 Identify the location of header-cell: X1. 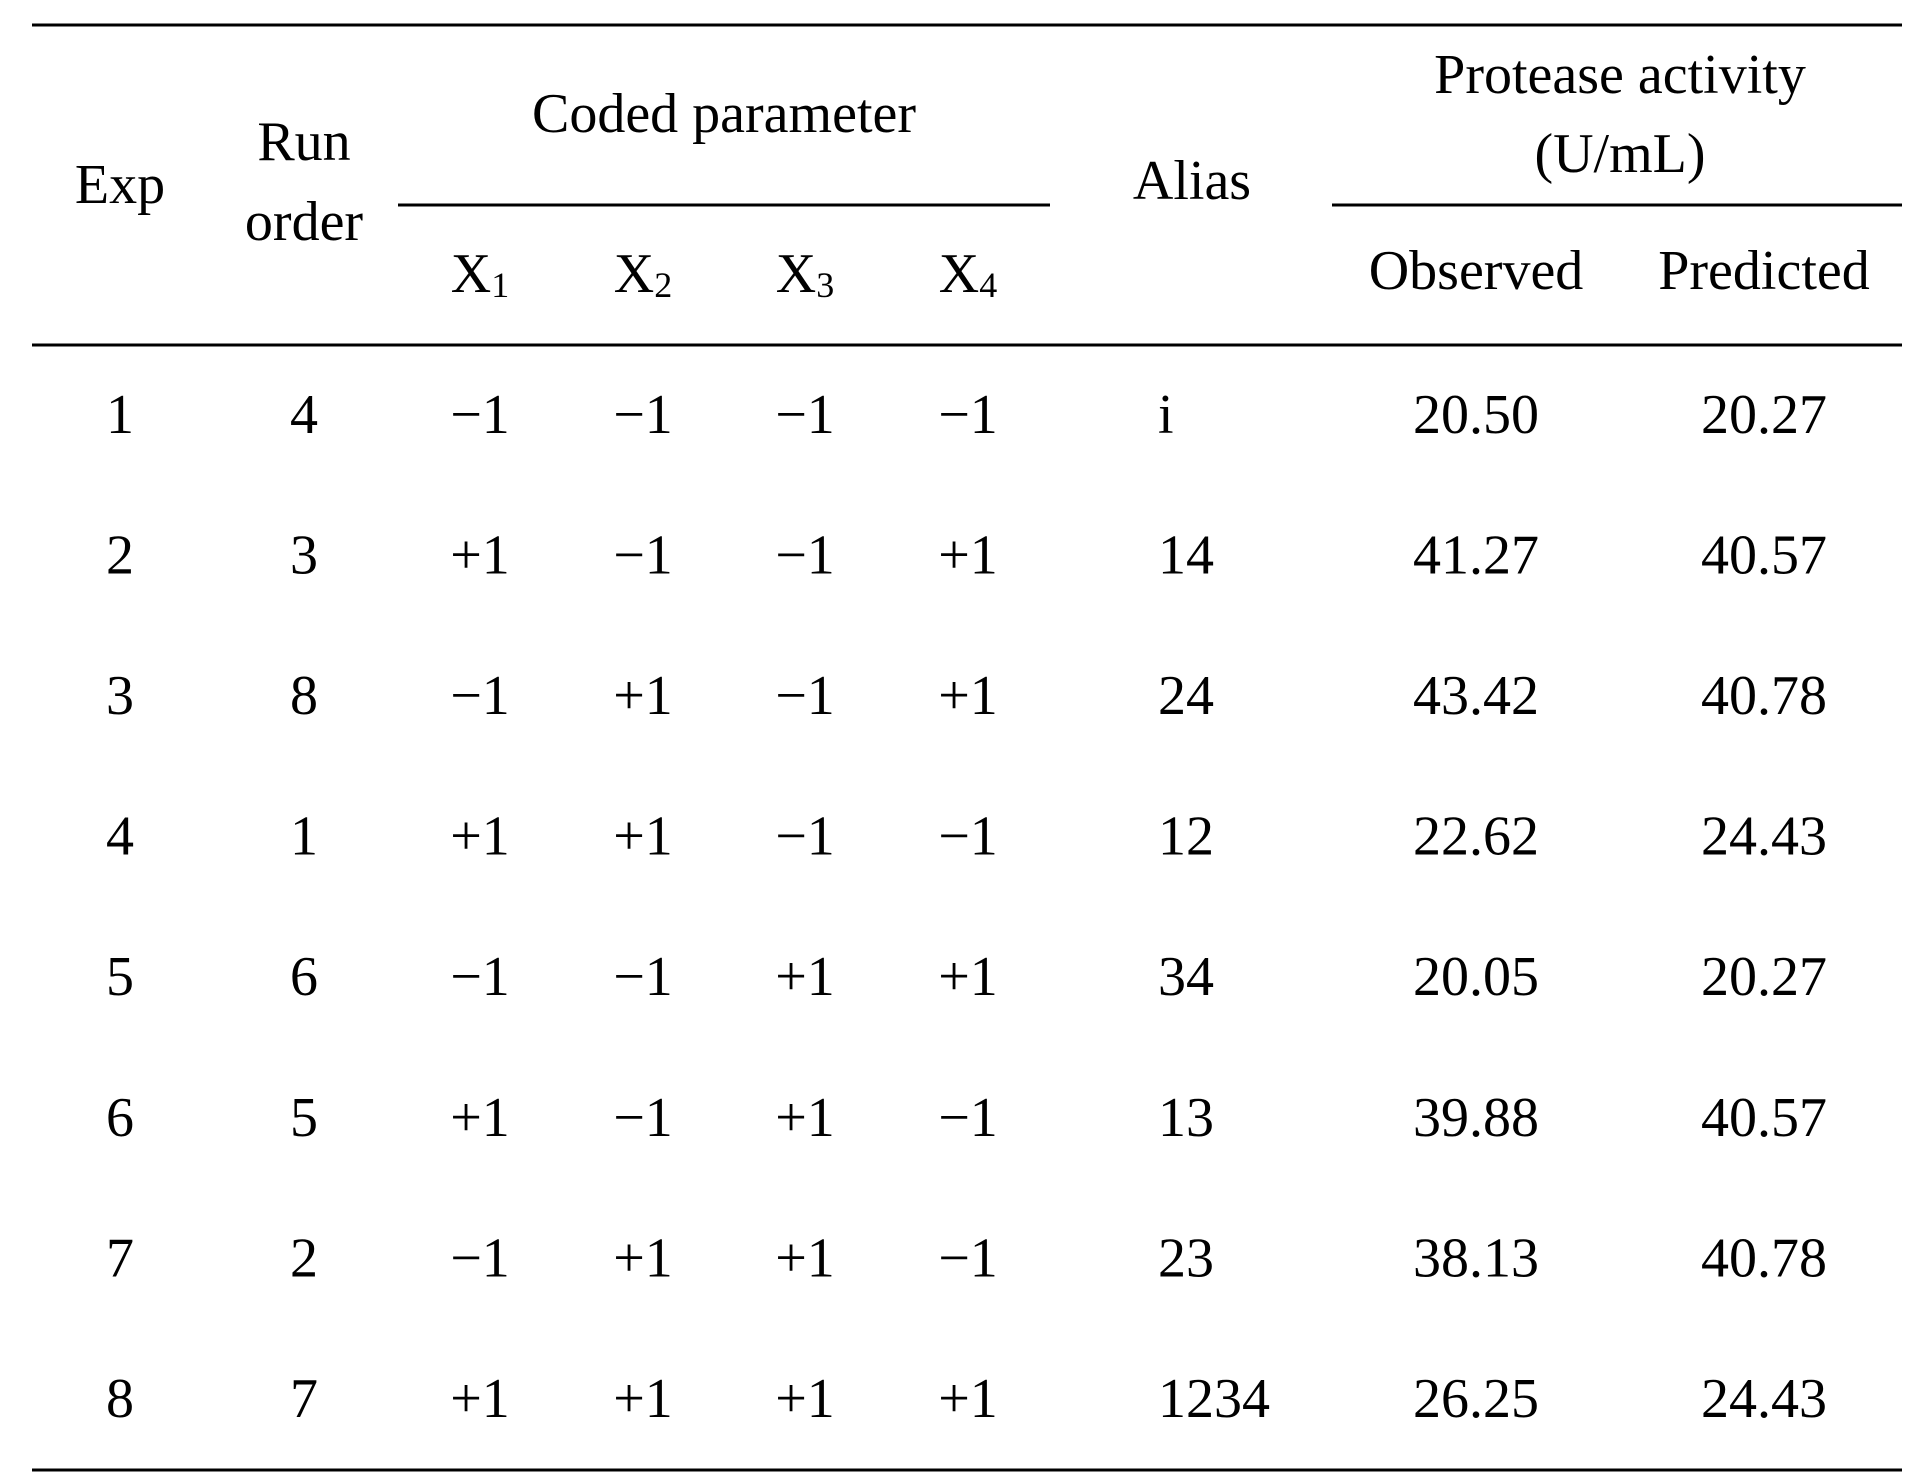
(480, 274).